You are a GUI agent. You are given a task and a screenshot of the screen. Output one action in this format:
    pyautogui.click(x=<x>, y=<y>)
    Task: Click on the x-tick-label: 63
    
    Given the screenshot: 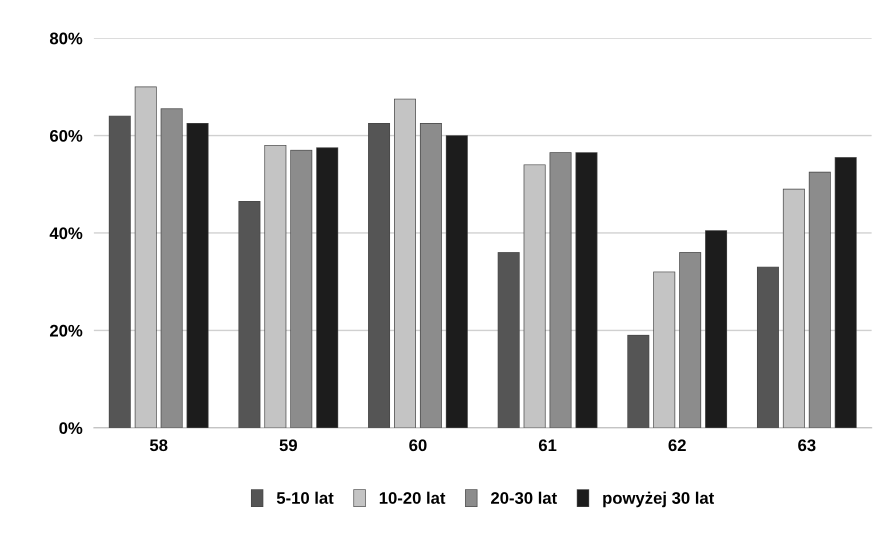 What is the action you would take?
    pyautogui.click(x=807, y=445)
    